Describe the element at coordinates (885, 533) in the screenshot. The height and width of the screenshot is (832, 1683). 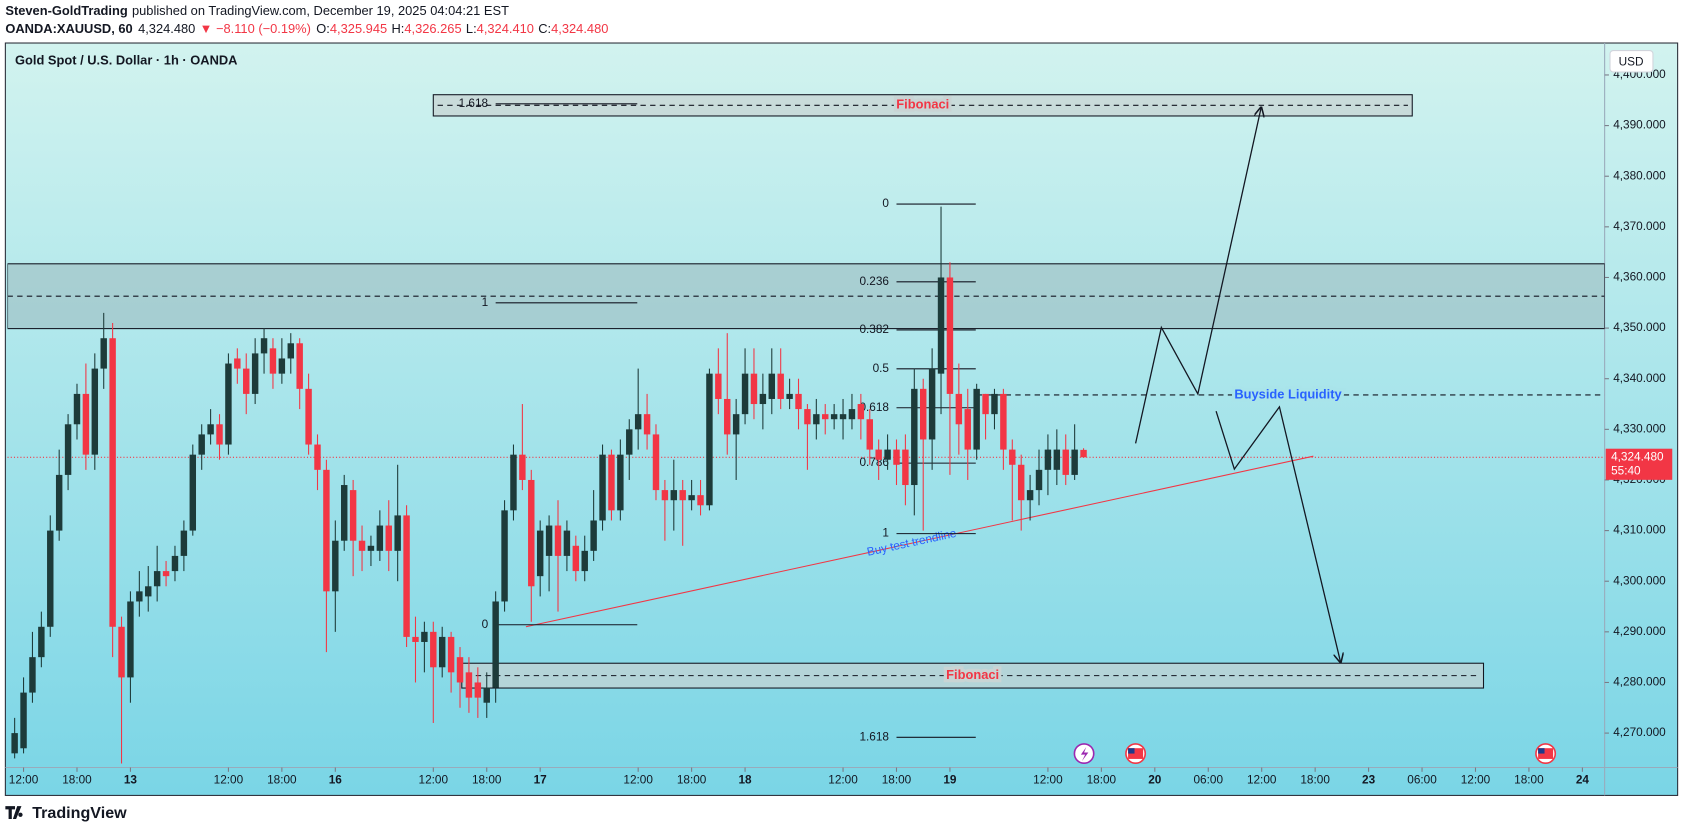
I see `fib-level-label: 1` at that location.